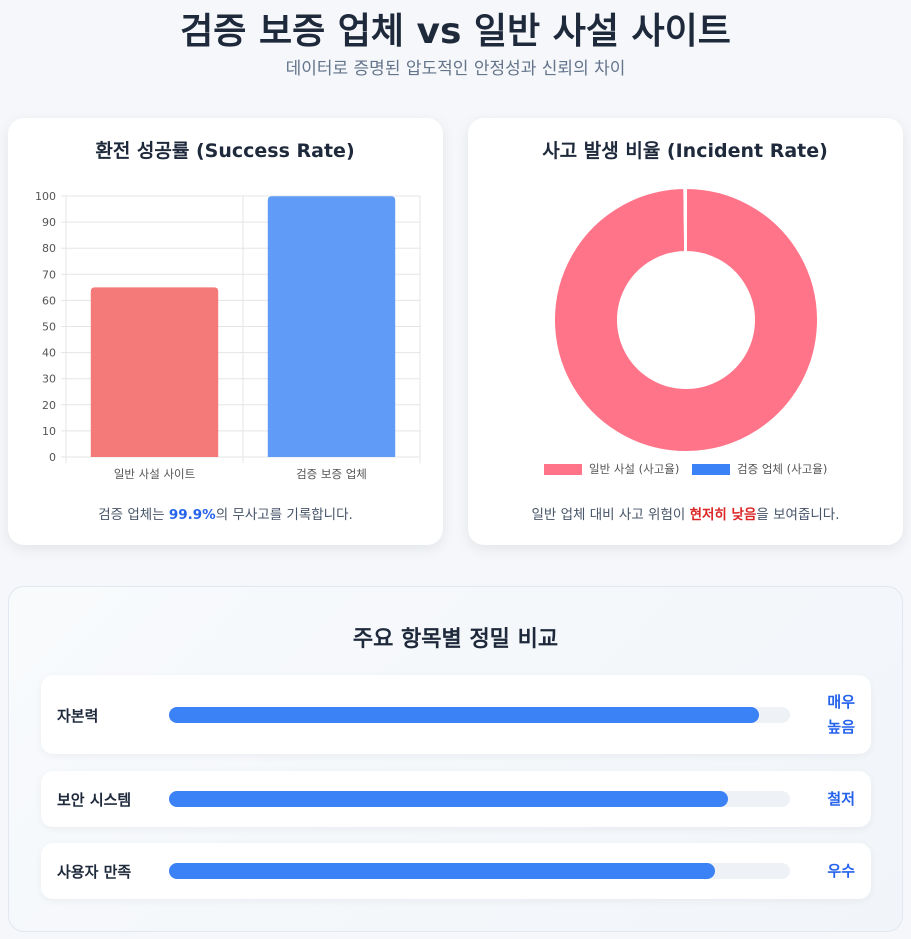  I want to click on y-tick-label: 20, so click(49, 405).